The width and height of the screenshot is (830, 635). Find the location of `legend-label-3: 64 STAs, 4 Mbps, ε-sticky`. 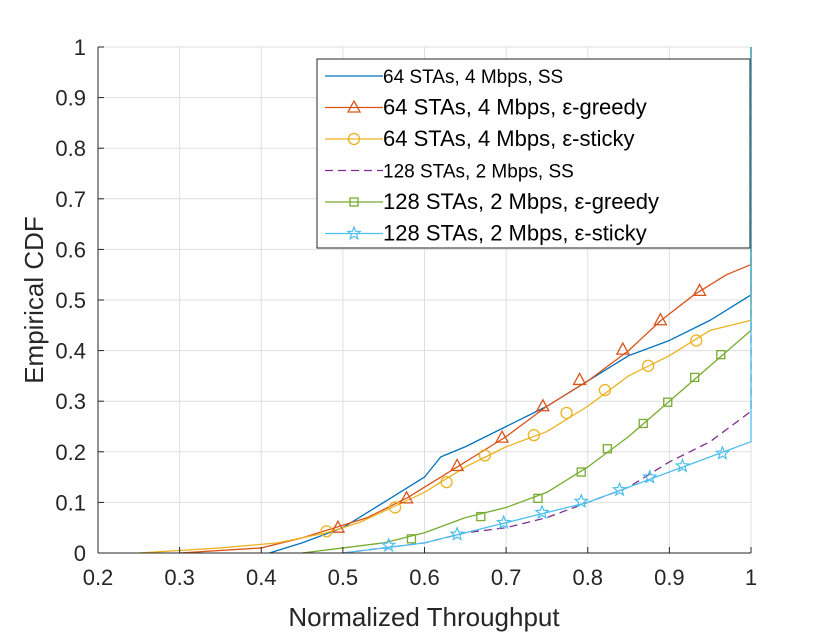

legend-label-3: 64 STAs, 4 Mbps, ε-sticky is located at coordinates (508, 138).